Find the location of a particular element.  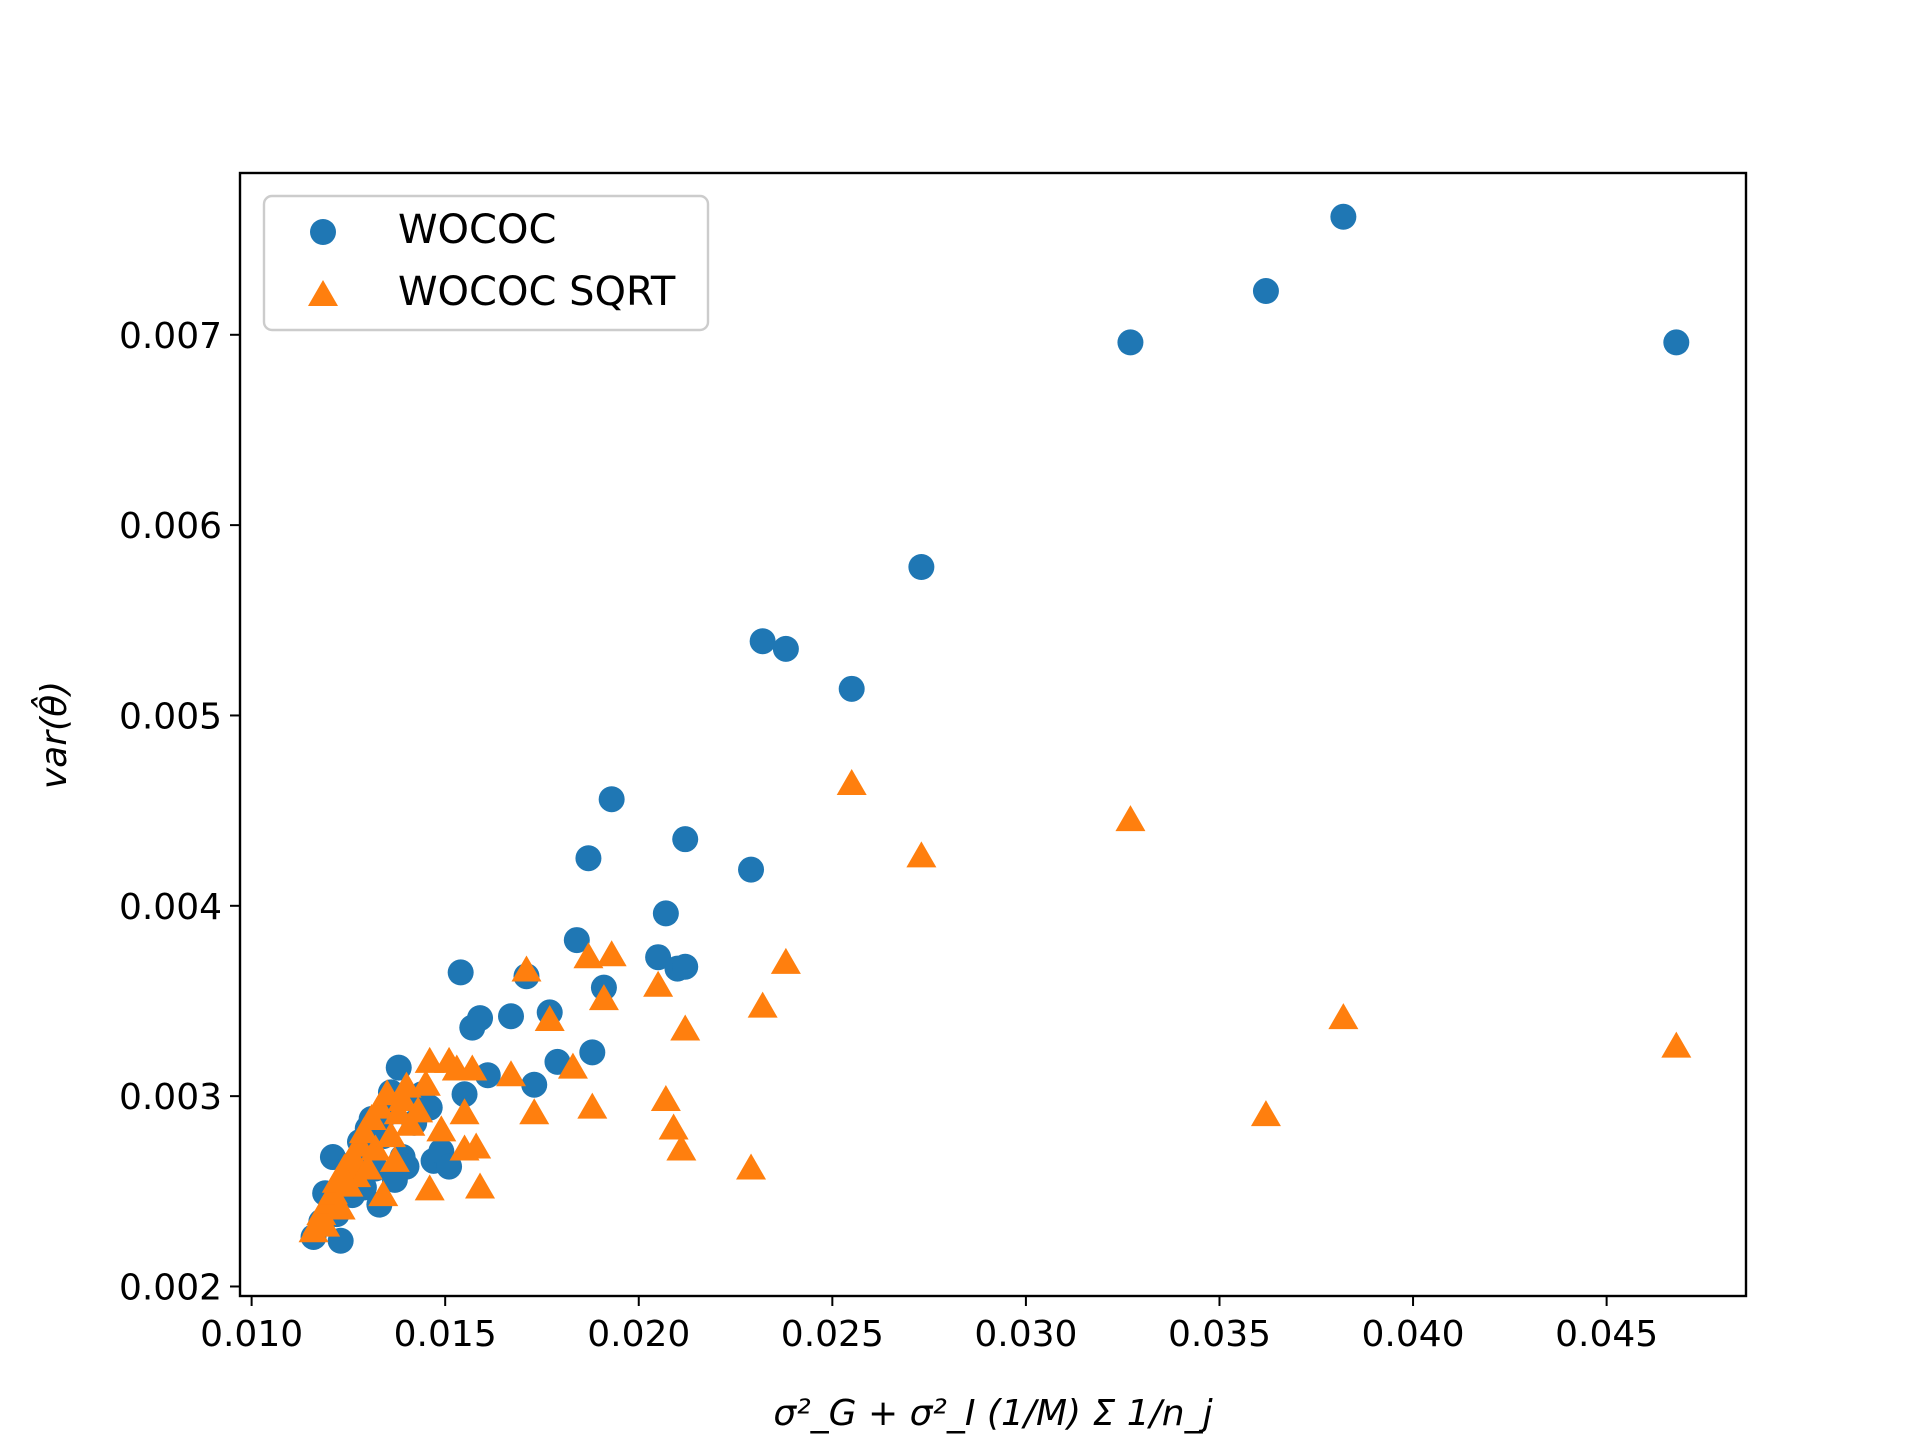

x-tick-label: 0.015 is located at coordinates (445, 1334).